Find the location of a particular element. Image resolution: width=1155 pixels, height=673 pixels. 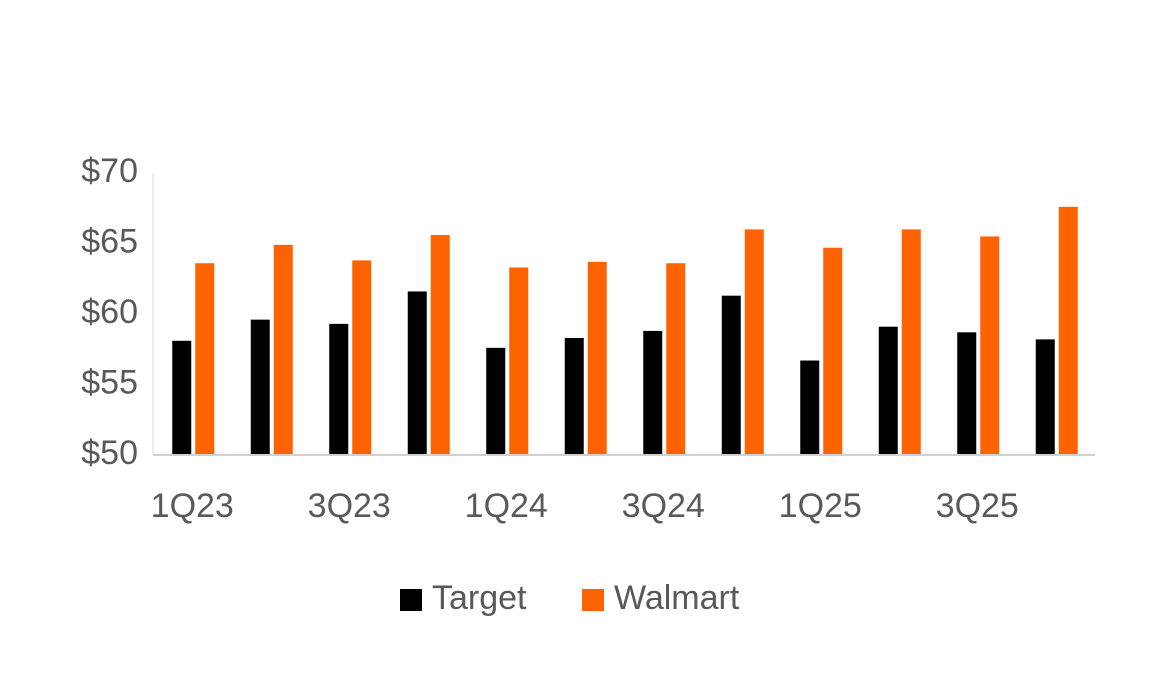

y-tick-label: $65 is located at coordinates (109, 241).